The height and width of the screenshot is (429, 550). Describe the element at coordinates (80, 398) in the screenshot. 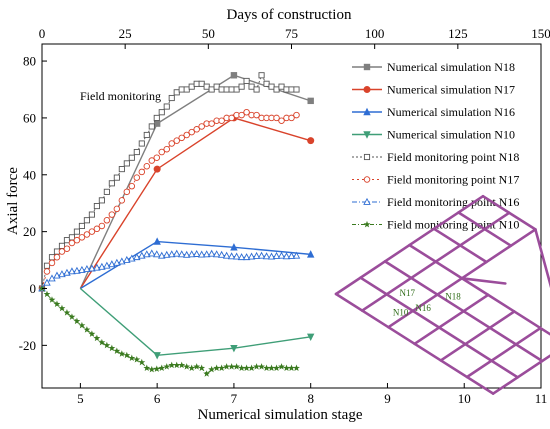

I see `x-tick-label: 5` at that location.